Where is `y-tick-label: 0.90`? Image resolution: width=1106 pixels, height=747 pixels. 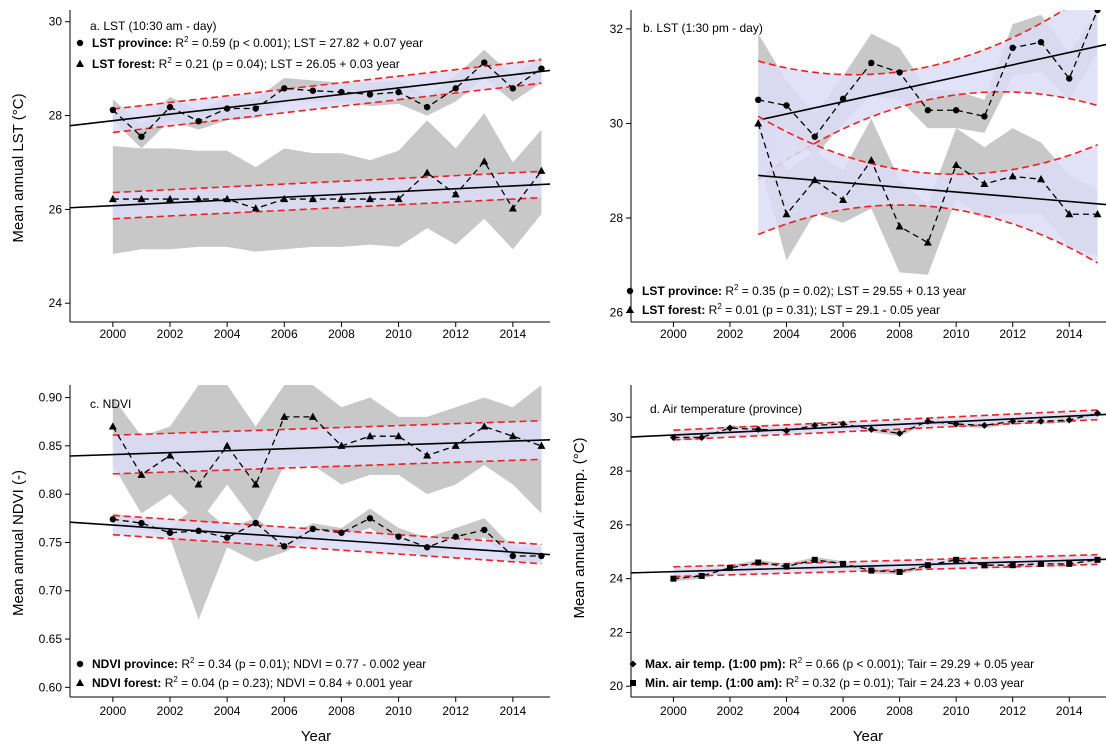 y-tick-label: 0.90 is located at coordinates (51, 398).